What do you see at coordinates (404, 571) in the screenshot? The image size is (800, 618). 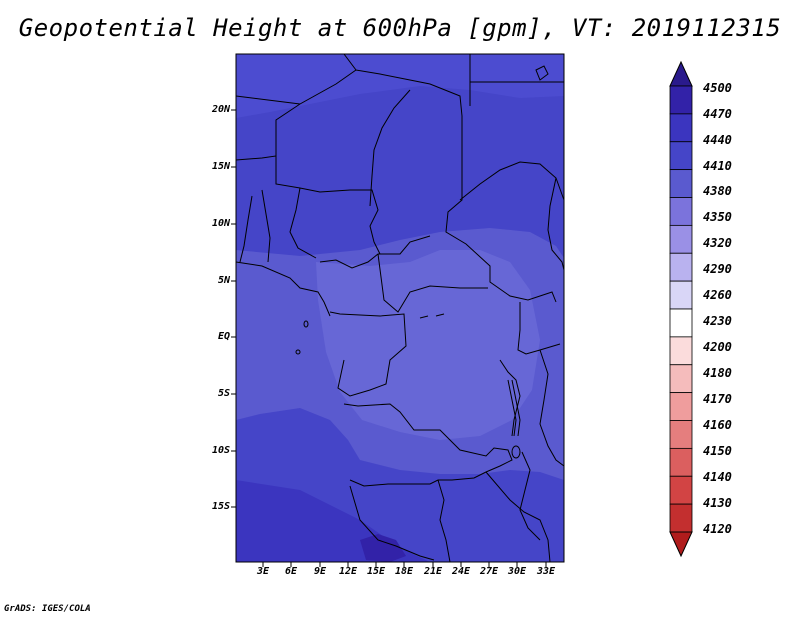 I see `lon-label-18e: 18E` at bounding box center [404, 571].